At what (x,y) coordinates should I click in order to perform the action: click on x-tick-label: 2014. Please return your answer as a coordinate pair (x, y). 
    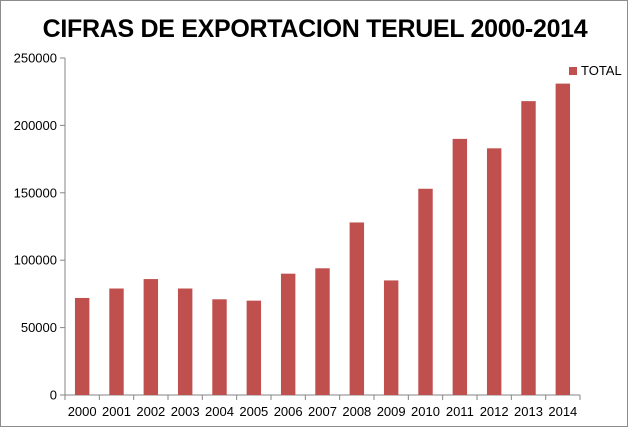
    Looking at the image, I should click on (562, 411).